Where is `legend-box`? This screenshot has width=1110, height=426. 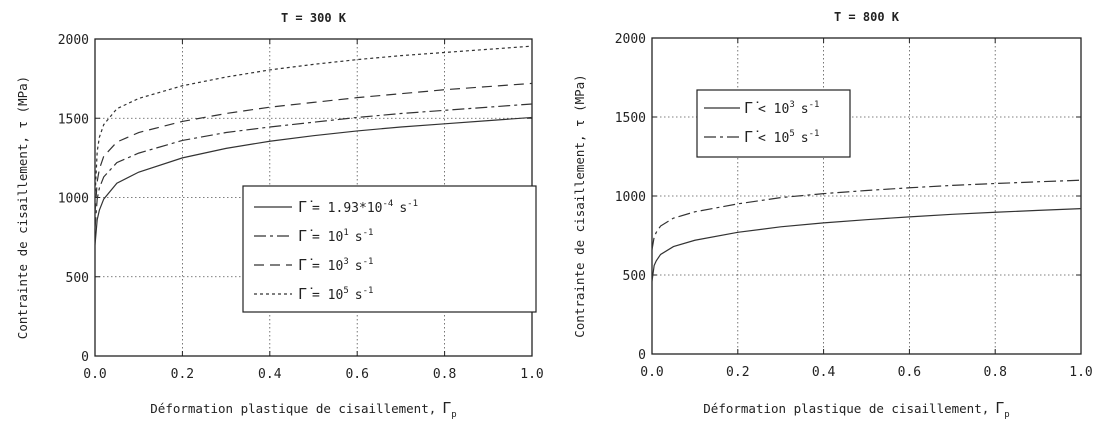 legend-box is located at coordinates (773, 123).